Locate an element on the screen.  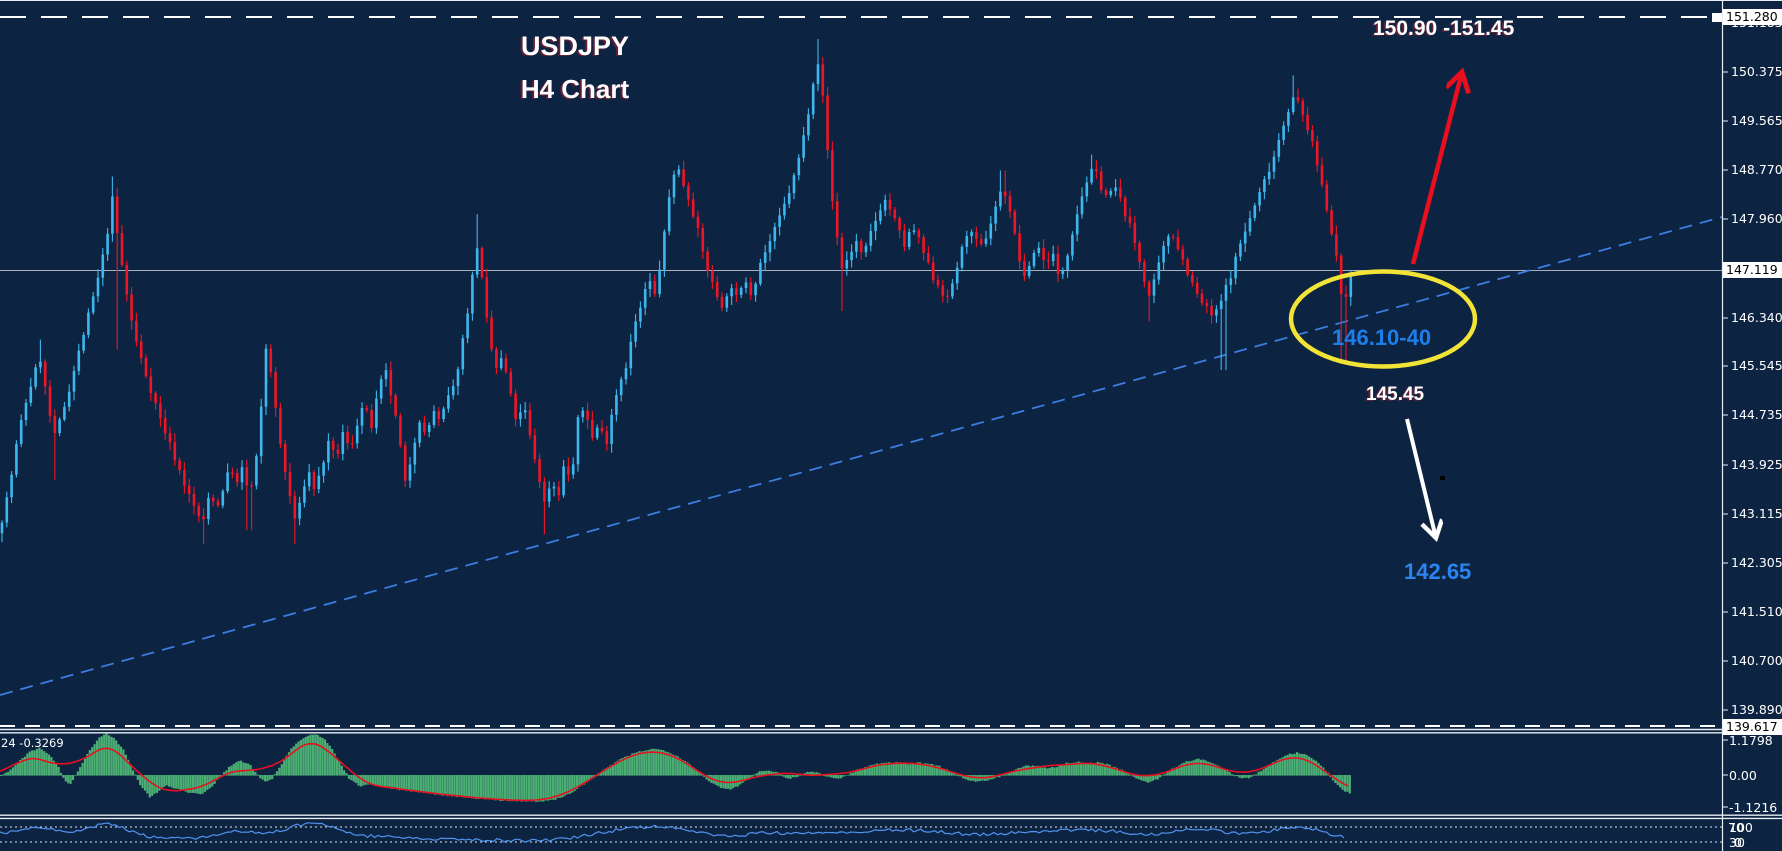
y-axis-label: 147.960 is located at coordinates (1756, 218).